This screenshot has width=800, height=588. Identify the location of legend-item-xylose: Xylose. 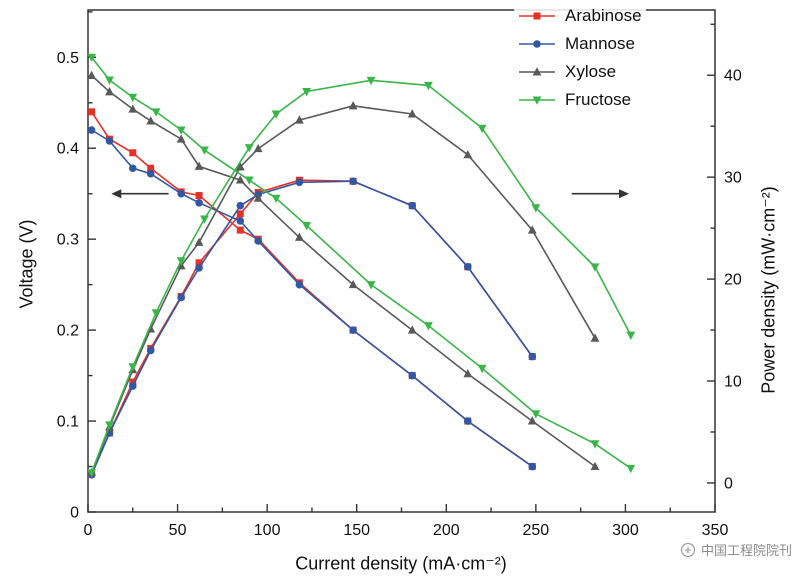
(580, 71).